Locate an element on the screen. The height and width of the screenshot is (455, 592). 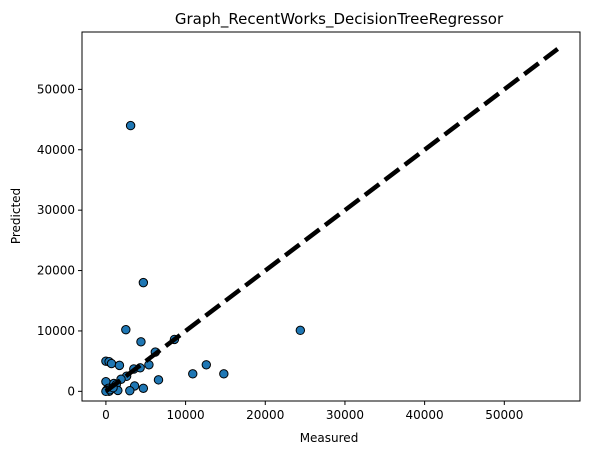
x-tick-label: 50000 is located at coordinates (504, 415).